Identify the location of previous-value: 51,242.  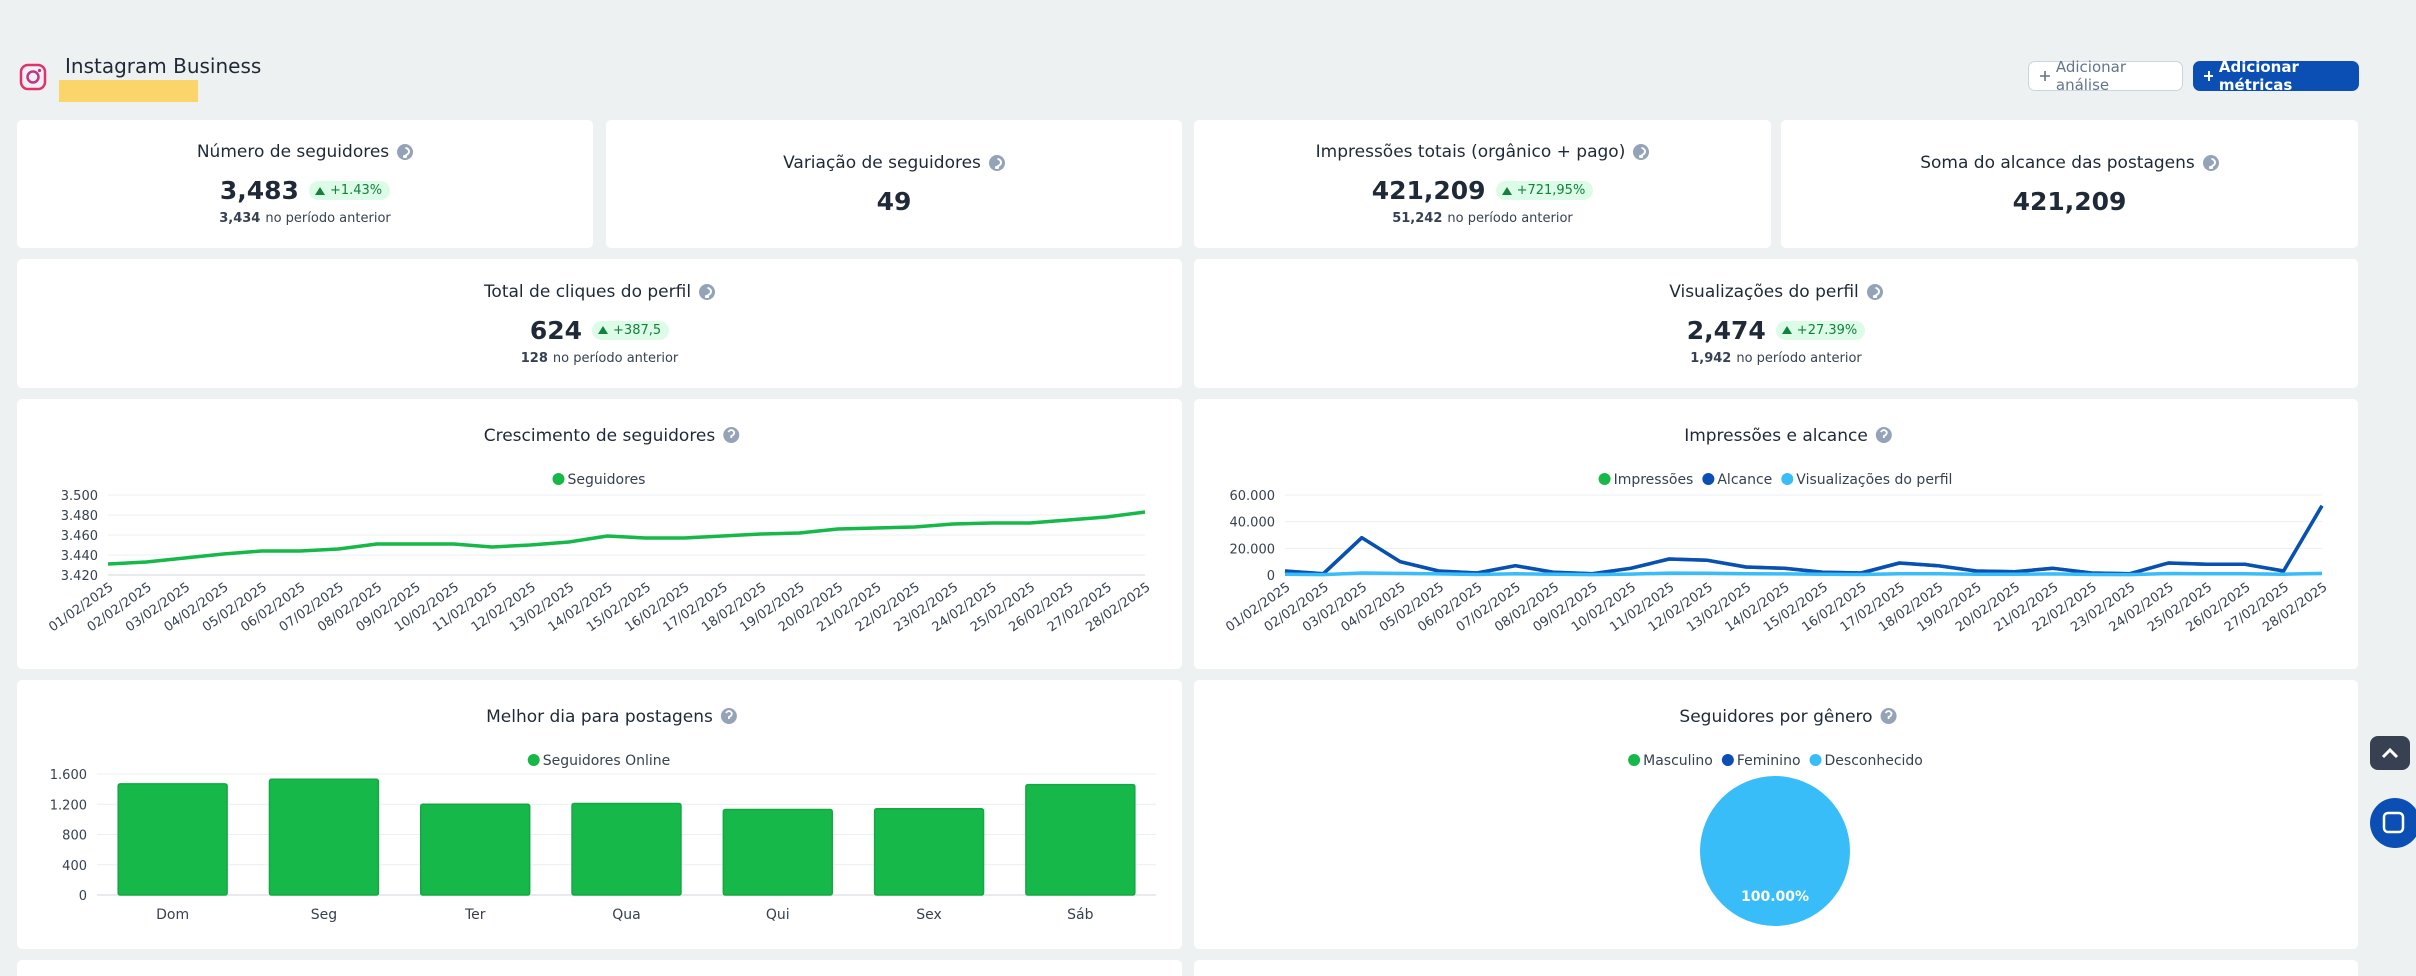
(1417, 218).